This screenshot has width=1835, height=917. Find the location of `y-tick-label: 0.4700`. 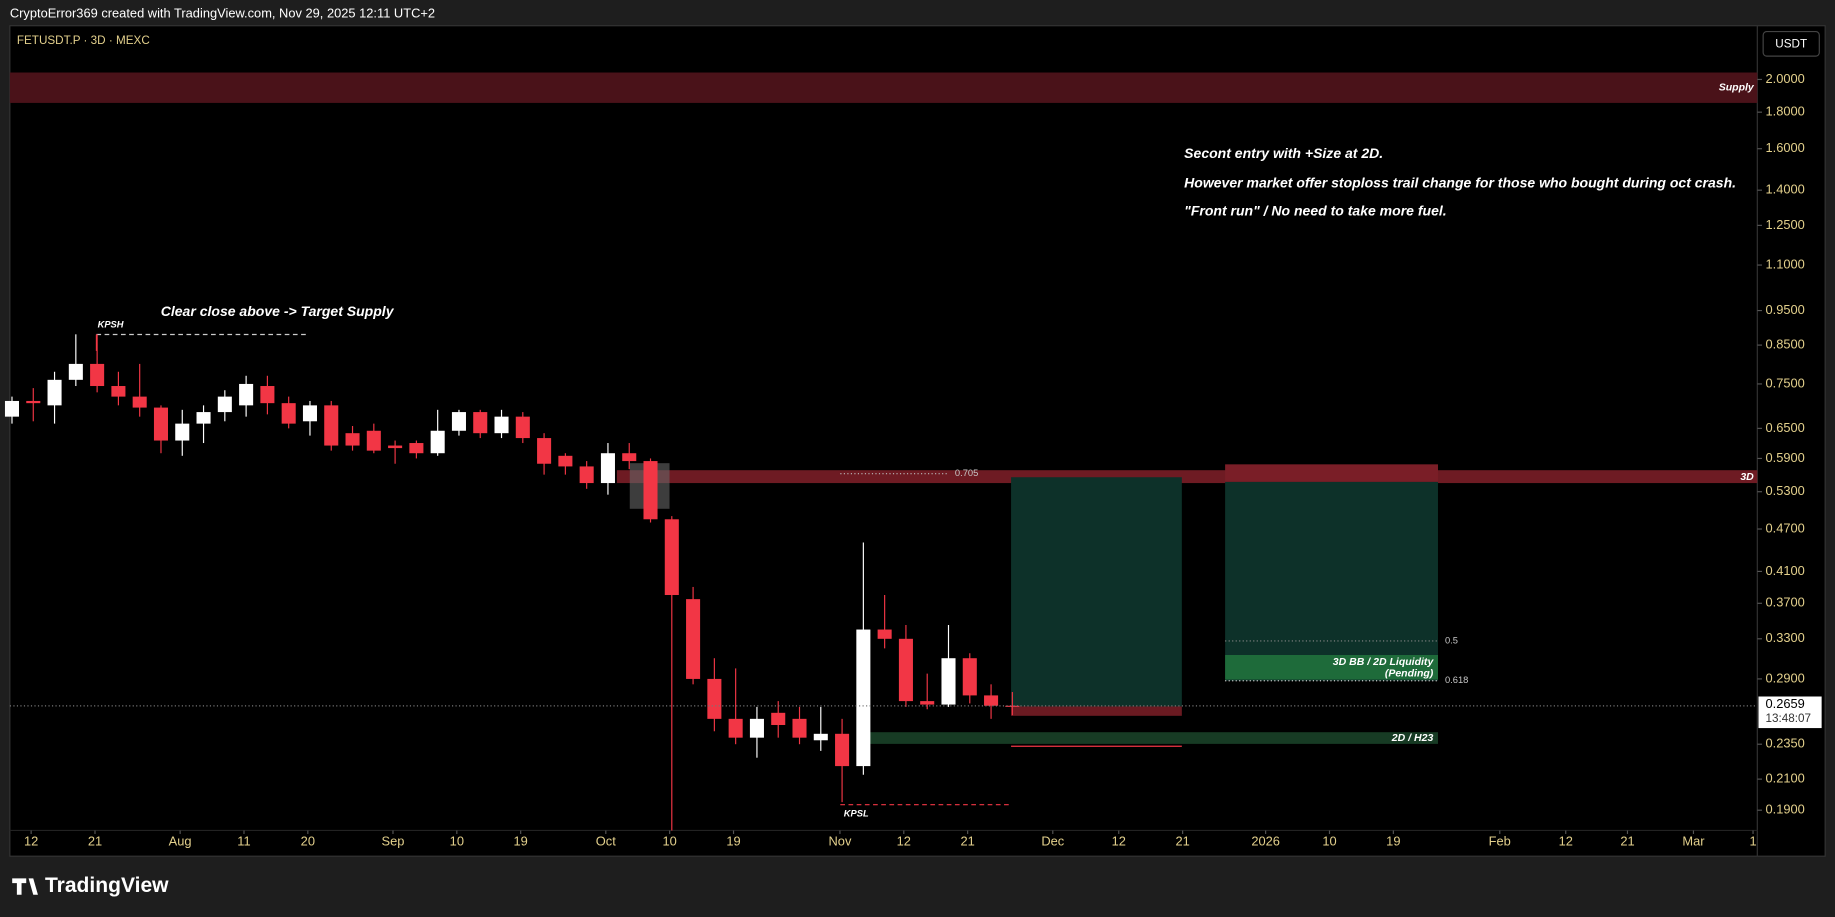

y-tick-label: 0.4700 is located at coordinates (1784, 527).